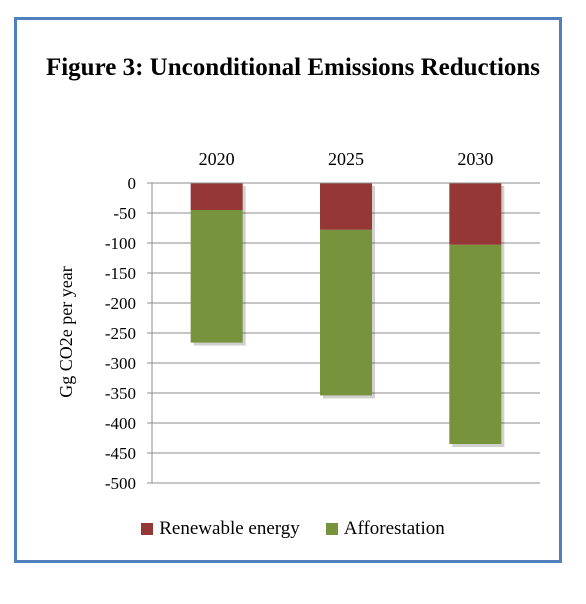 Image resolution: width=586 pixels, height=604 pixels. Describe the element at coordinates (120, 453) in the screenshot. I see `y-tick-label: -450` at that location.